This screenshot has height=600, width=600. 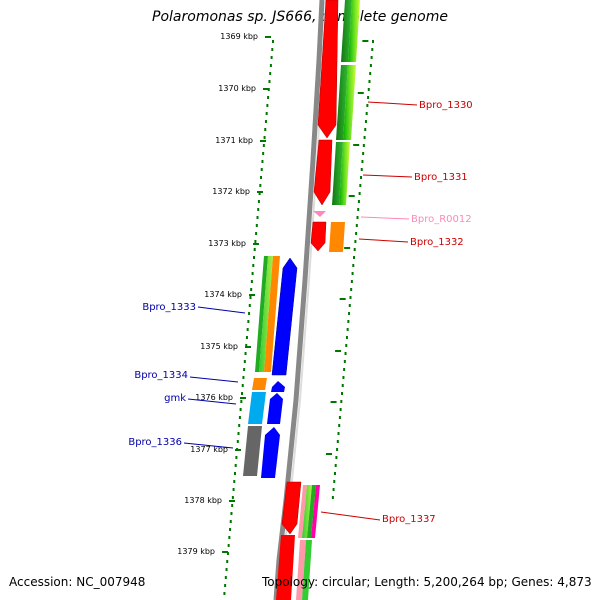 I want to click on gene-label-bpro-1332: Bpro_1332, so click(x=437, y=242).